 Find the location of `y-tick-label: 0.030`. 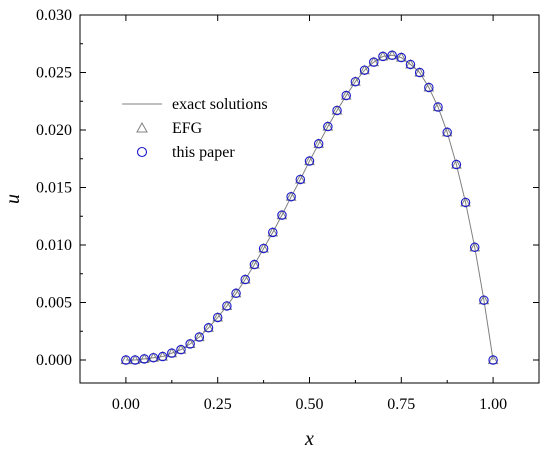

y-tick-label: 0.030 is located at coordinates (54, 15).